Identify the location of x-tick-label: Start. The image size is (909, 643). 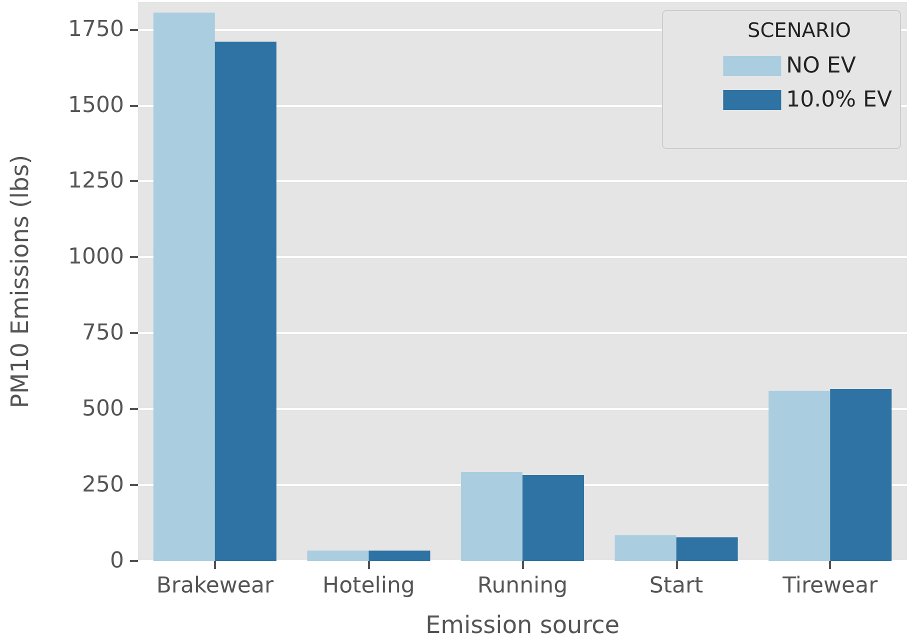
(676, 586).